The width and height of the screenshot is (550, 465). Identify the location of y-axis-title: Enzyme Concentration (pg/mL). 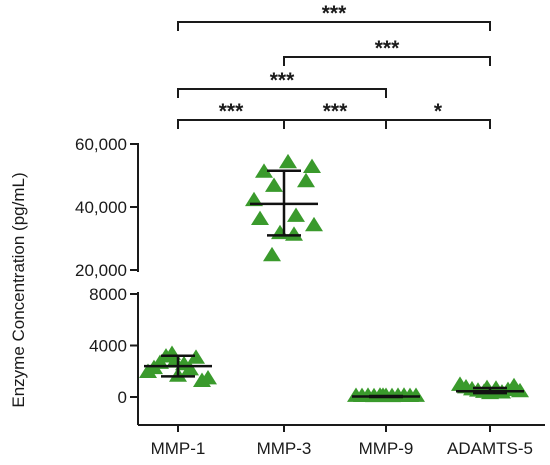
(18, 289).